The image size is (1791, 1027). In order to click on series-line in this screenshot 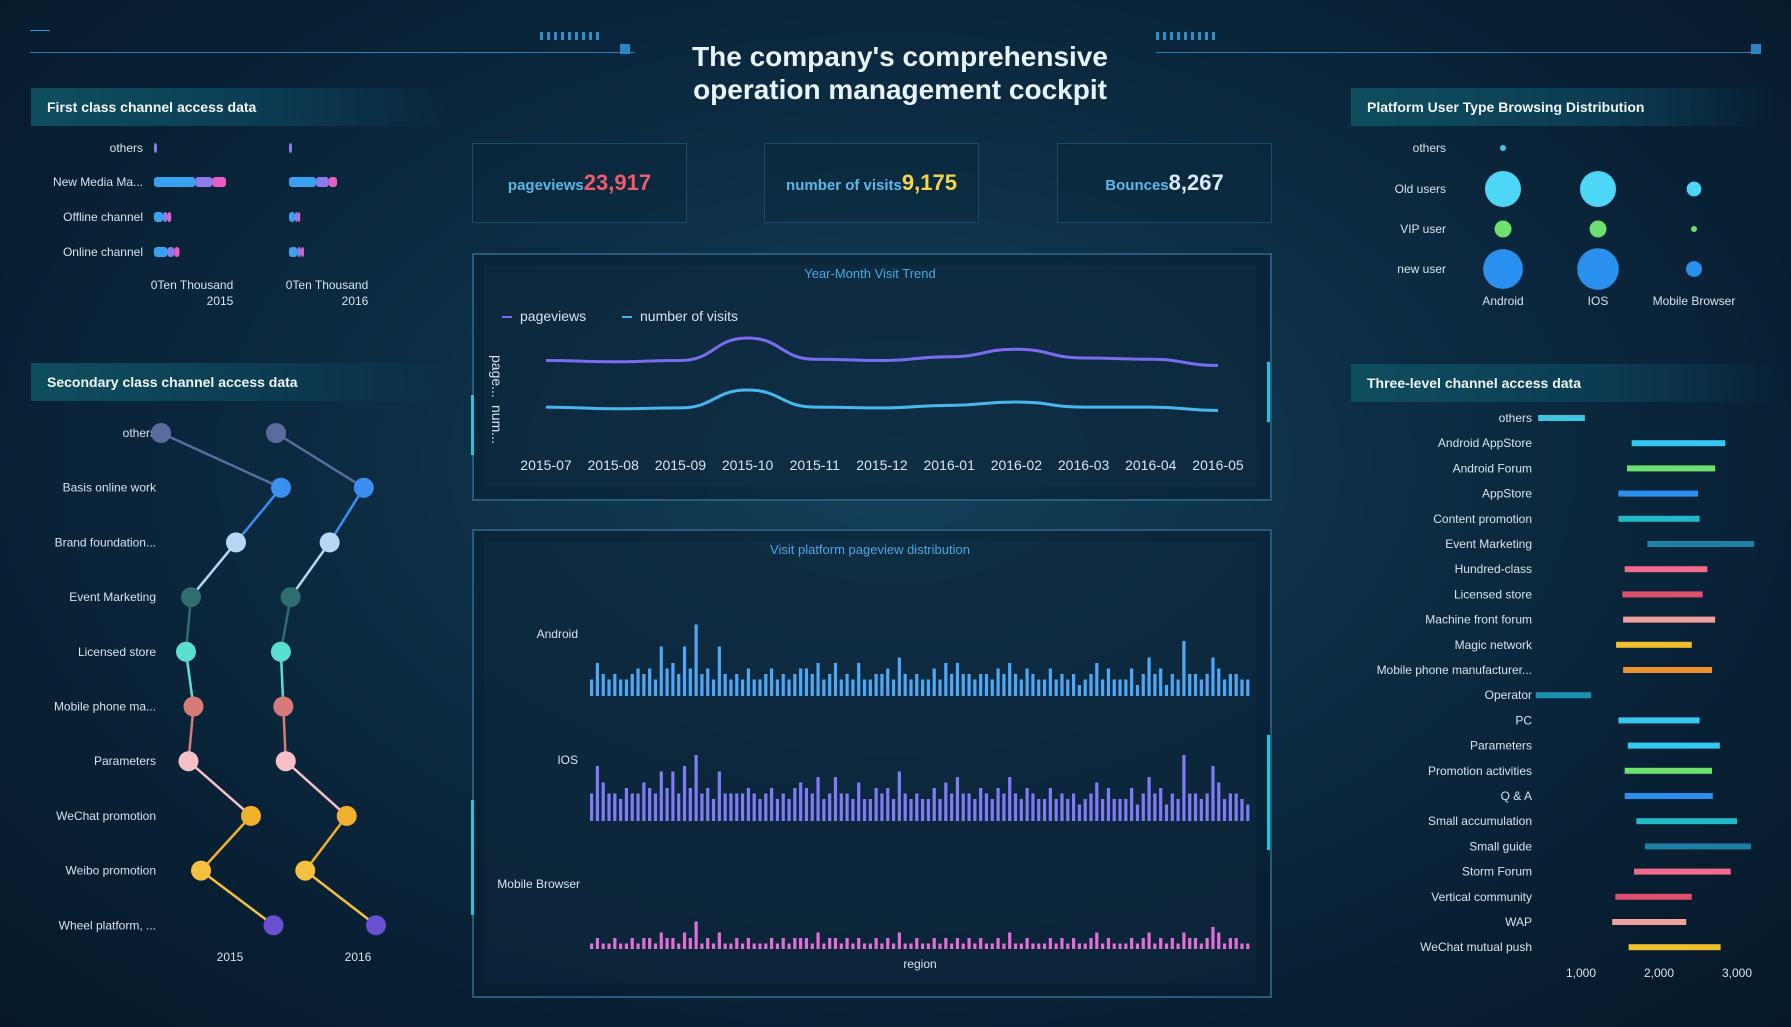, I will do `click(882, 400)`.